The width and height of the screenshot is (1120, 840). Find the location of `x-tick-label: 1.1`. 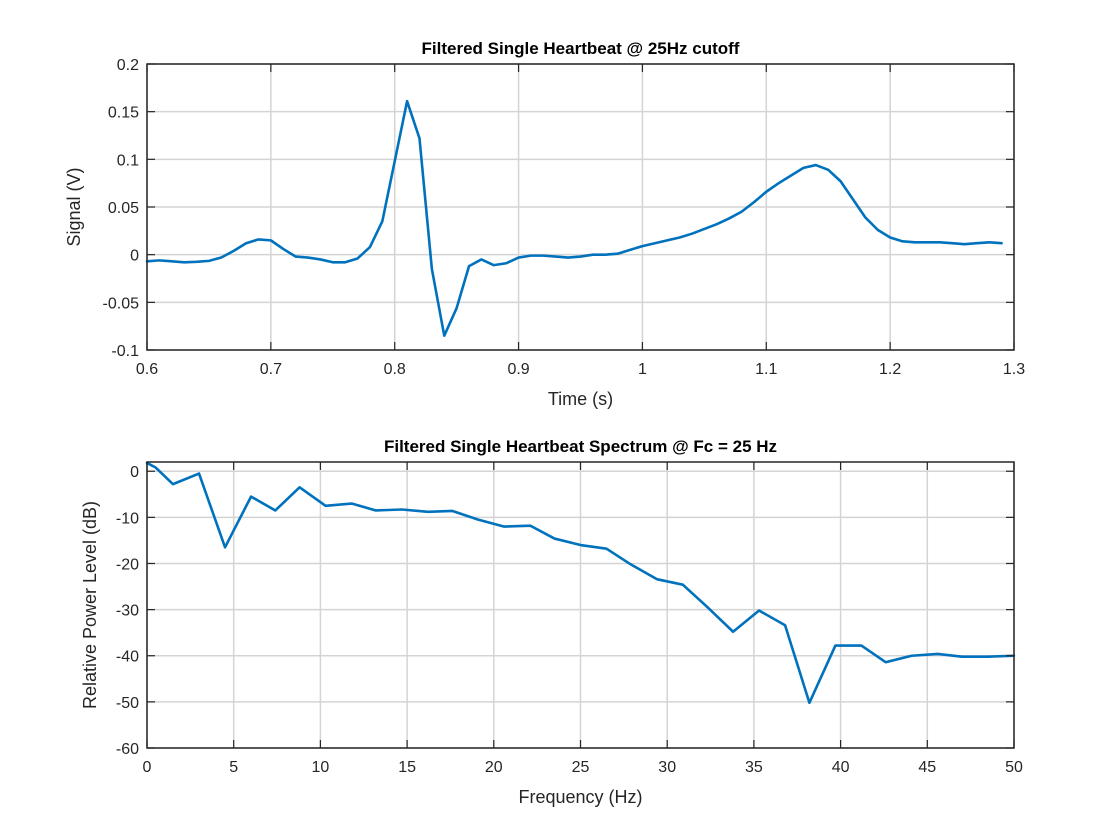

x-tick-label: 1.1 is located at coordinates (766, 369).